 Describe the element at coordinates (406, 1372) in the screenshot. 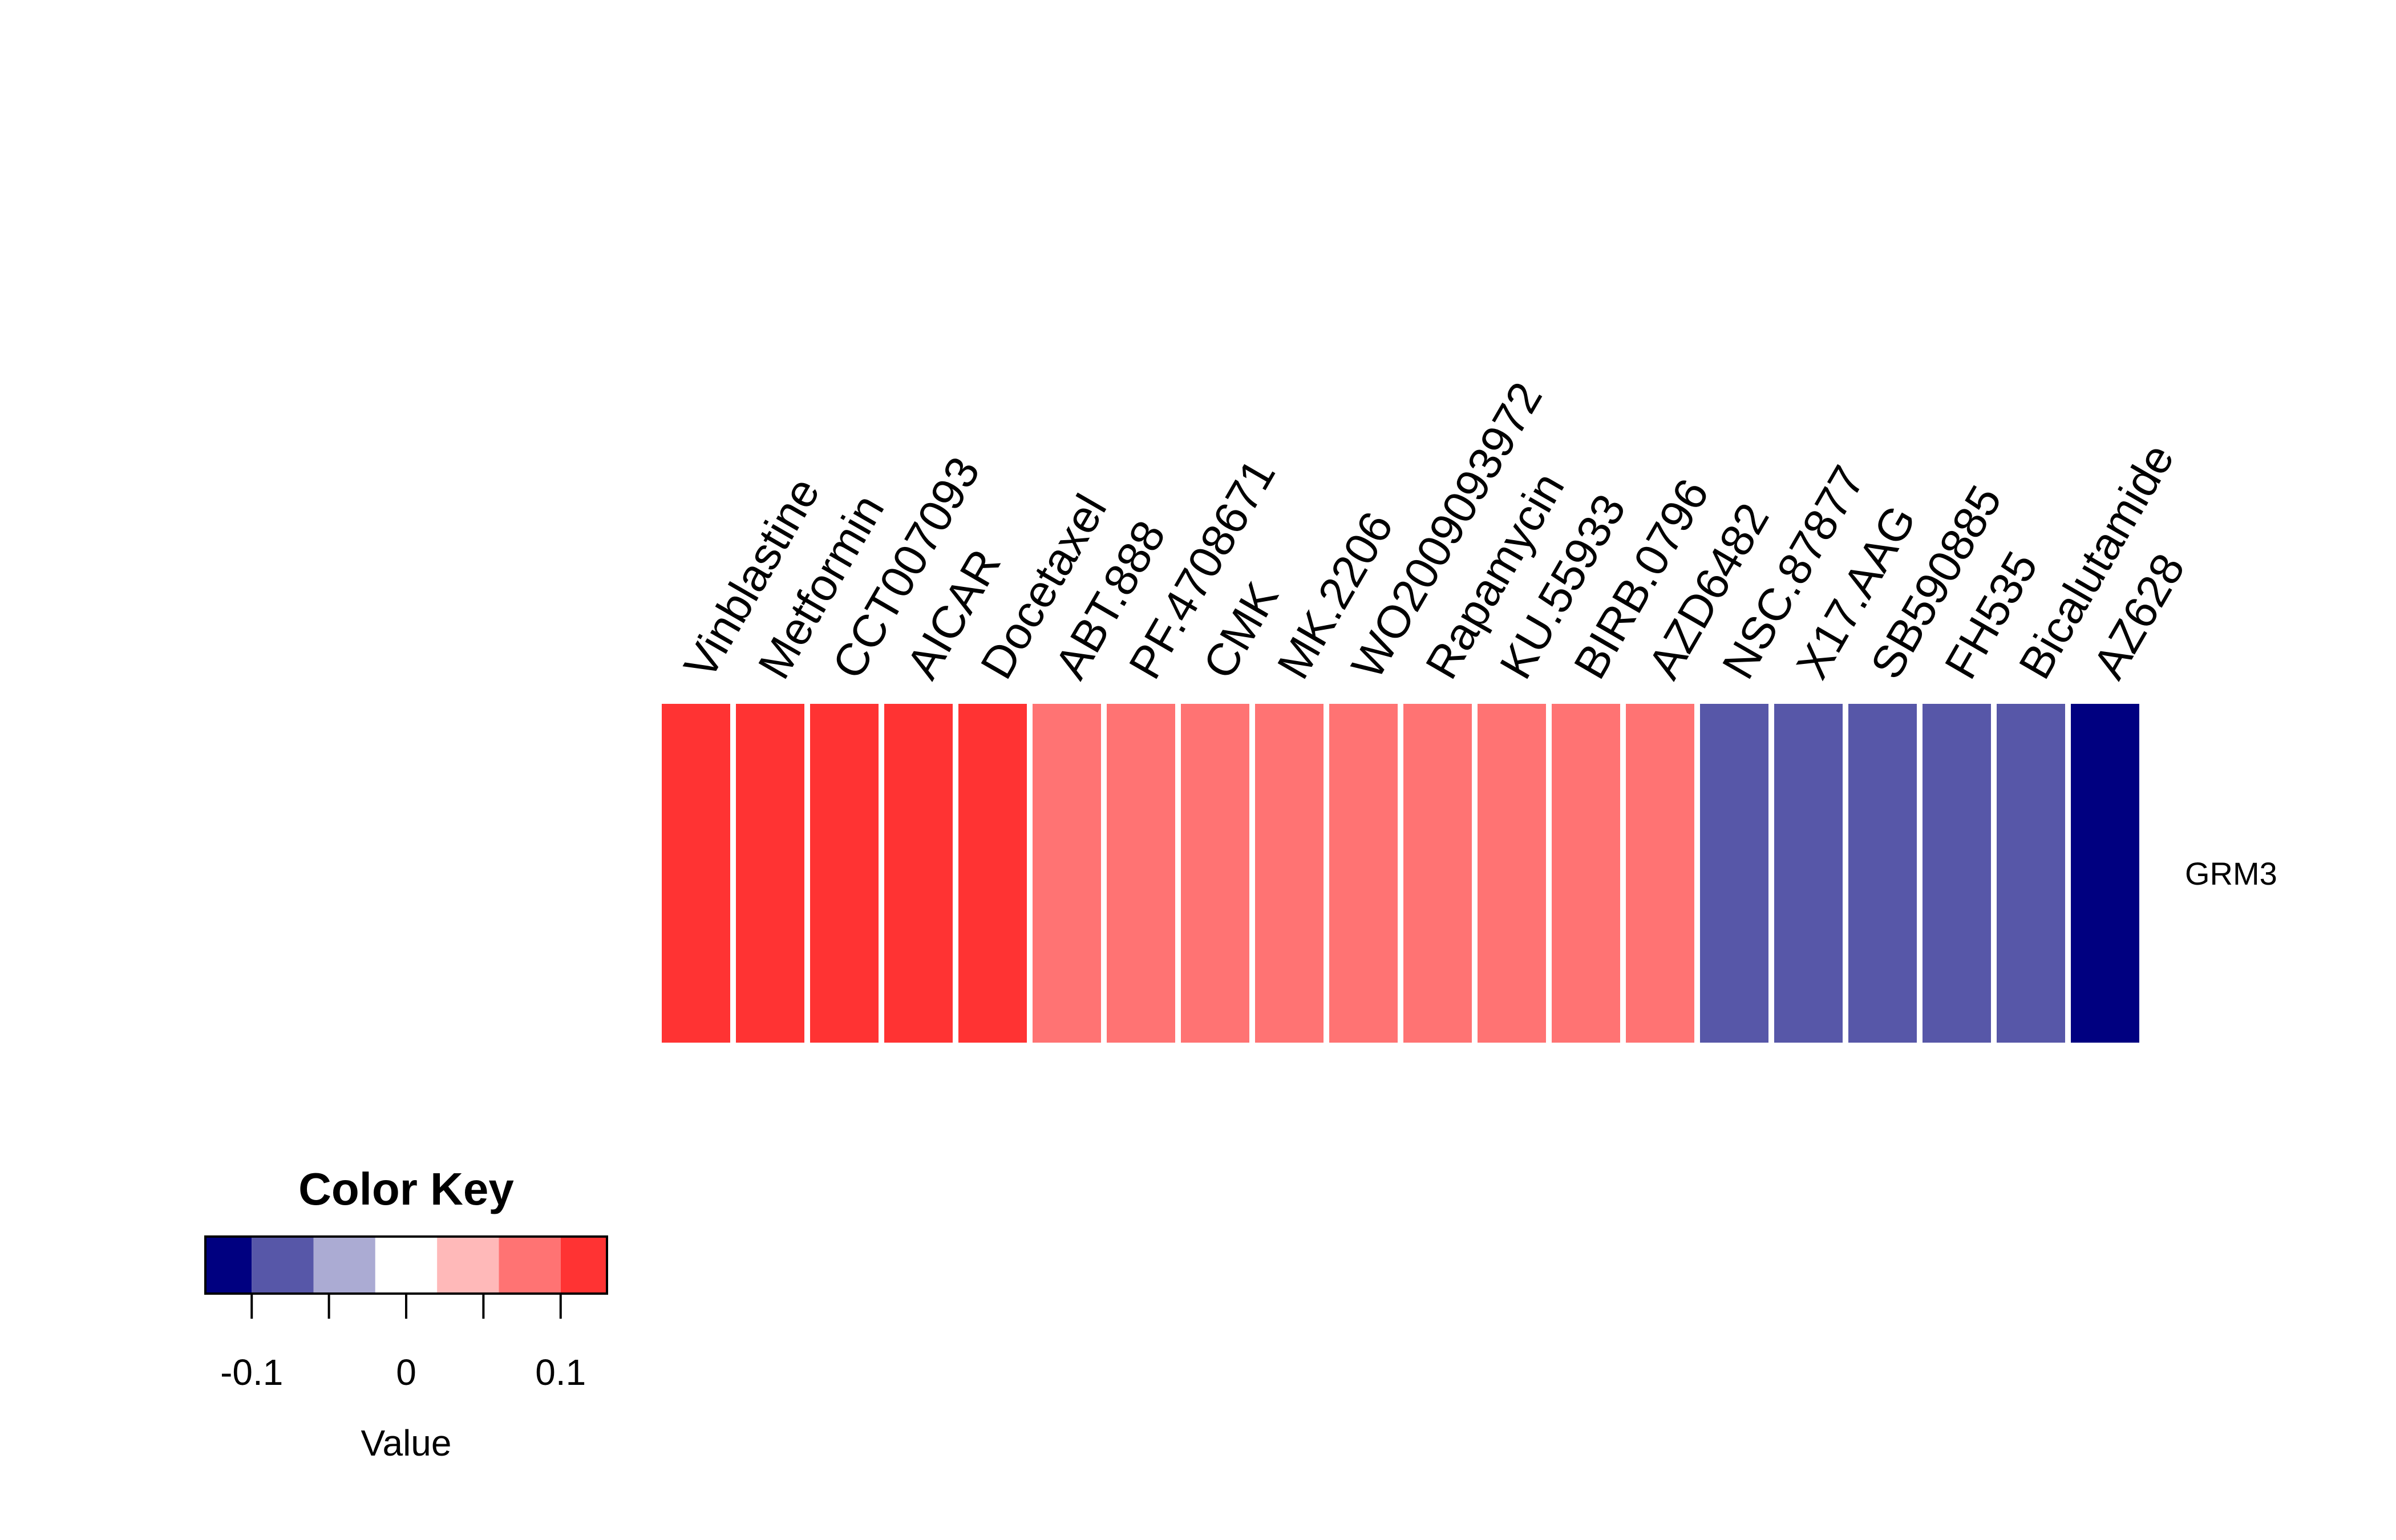

I see `color-key-tick-label: 0` at that location.